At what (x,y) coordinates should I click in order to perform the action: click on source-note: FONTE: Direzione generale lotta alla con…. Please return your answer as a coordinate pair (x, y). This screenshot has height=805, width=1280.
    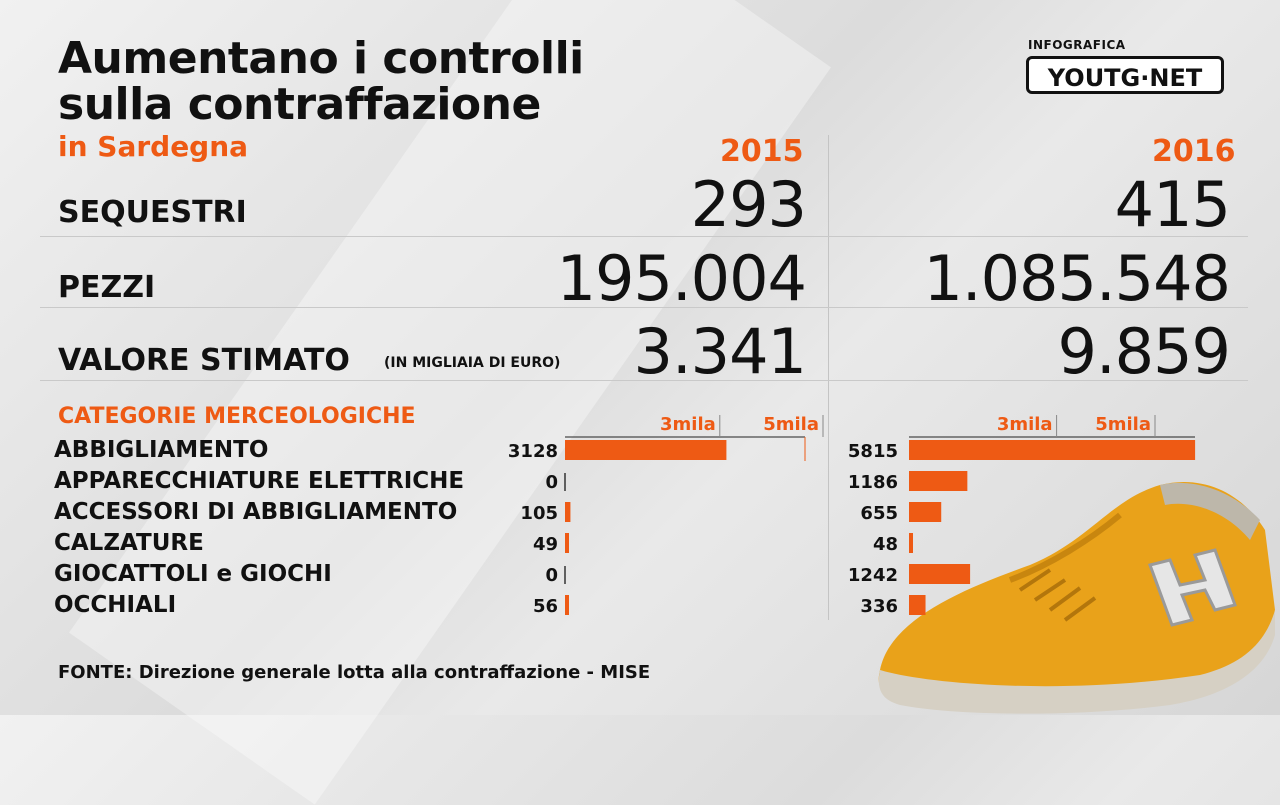
    Looking at the image, I should click on (354, 672).